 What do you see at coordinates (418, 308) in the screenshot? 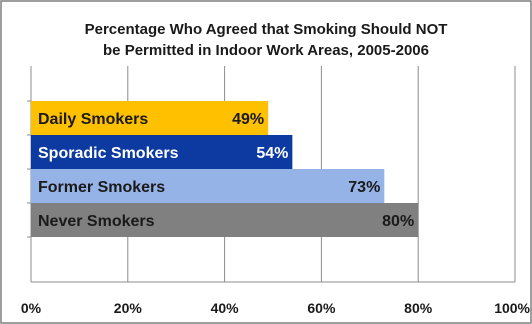
I see `x-tick-label: 80%` at bounding box center [418, 308].